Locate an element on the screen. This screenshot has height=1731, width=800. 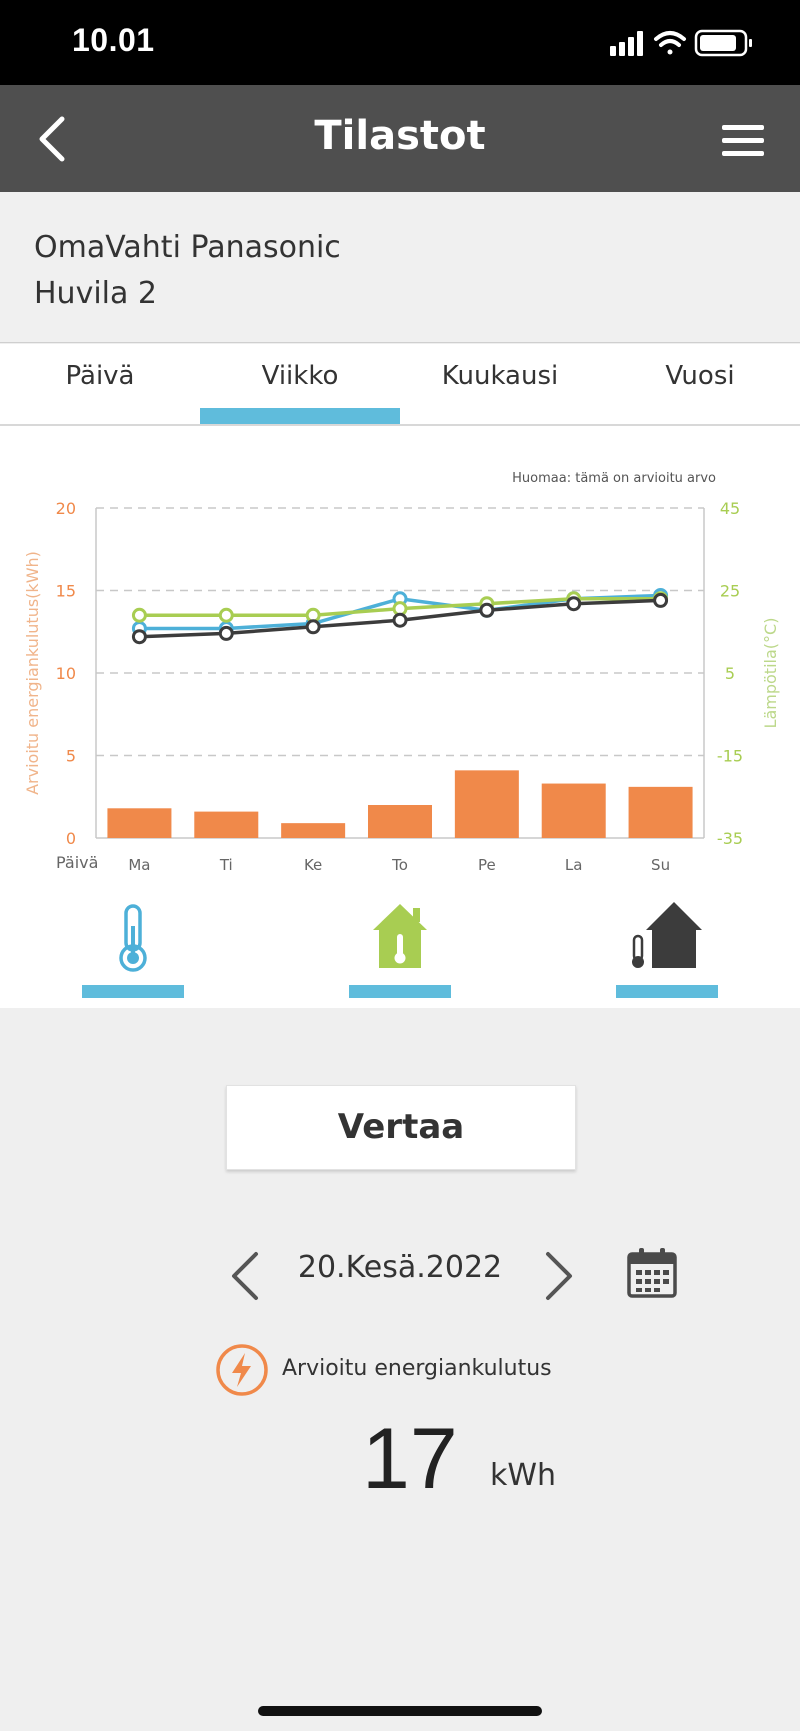
toggle-temperature is located at coordinates (133, 951).